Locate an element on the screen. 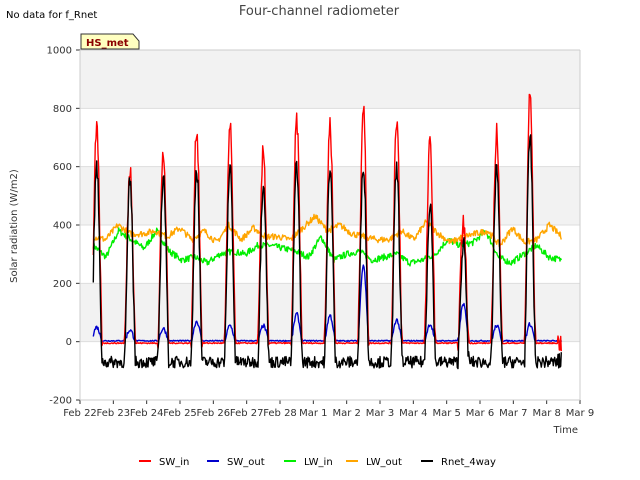 This screenshot has width=640, height=480. y-tick-label: 400 is located at coordinates (62, 226).